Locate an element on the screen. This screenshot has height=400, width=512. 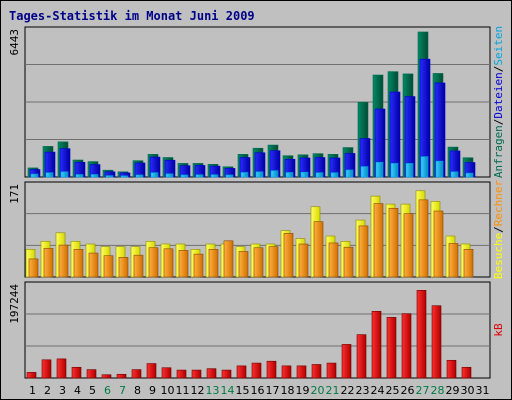
x-tick-label-day-14: 14 is located at coordinates (228, 390).